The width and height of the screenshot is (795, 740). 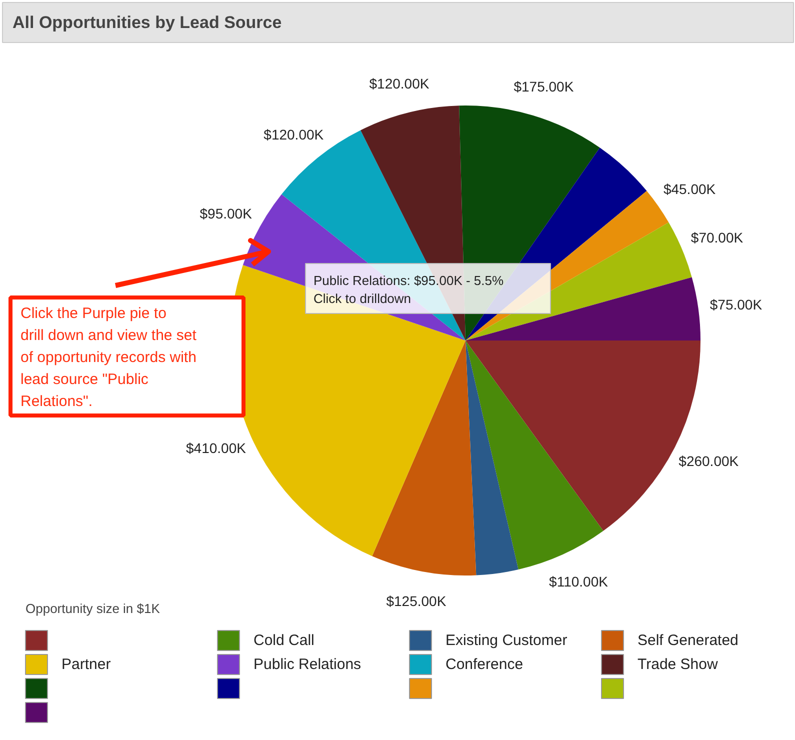 What do you see at coordinates (717, 237) in the screenshot?
I see `data-label: $70.00K` at bounding box center [717, 237].